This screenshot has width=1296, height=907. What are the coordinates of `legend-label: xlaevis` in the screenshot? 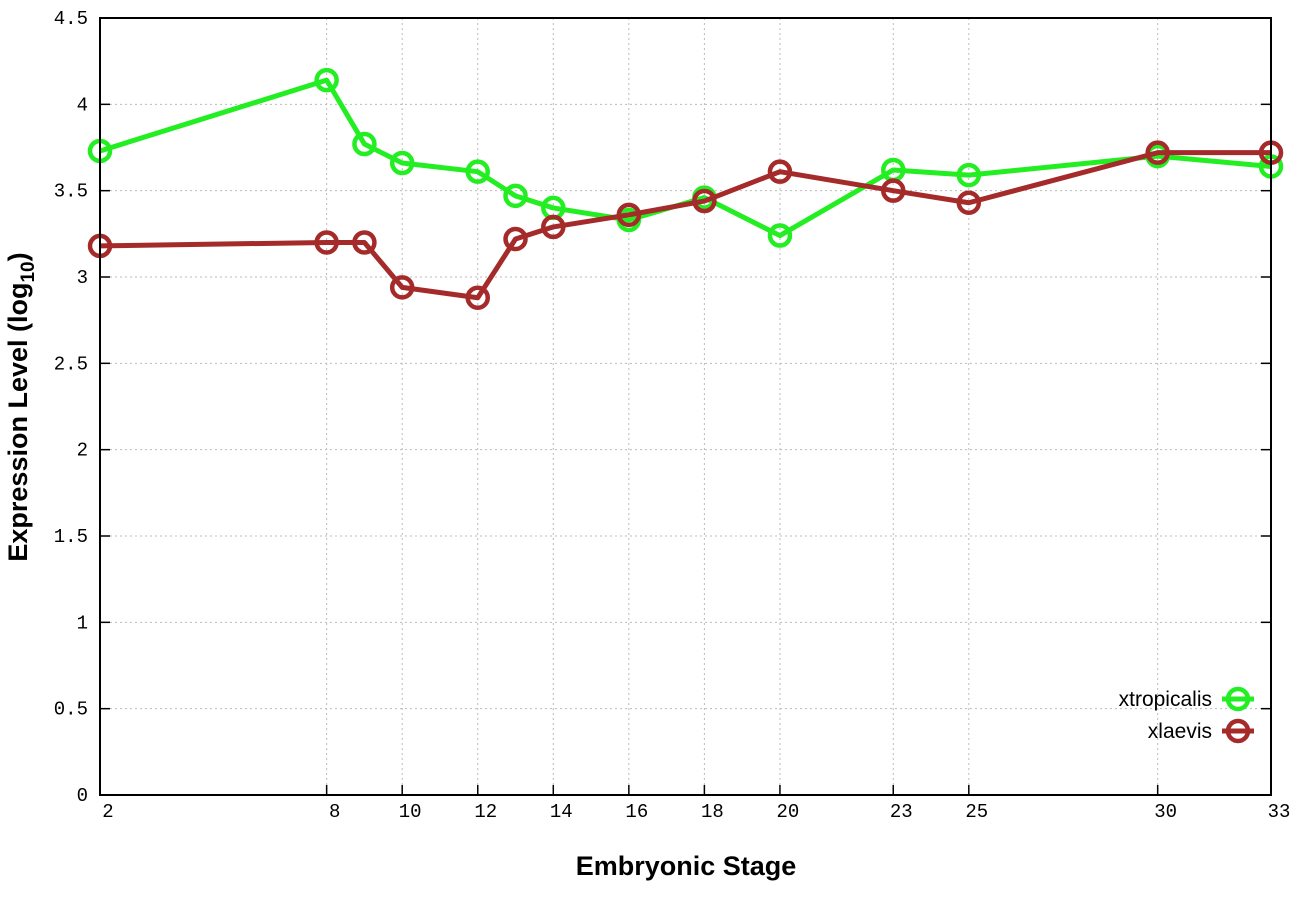 It's located at (1180, 731).